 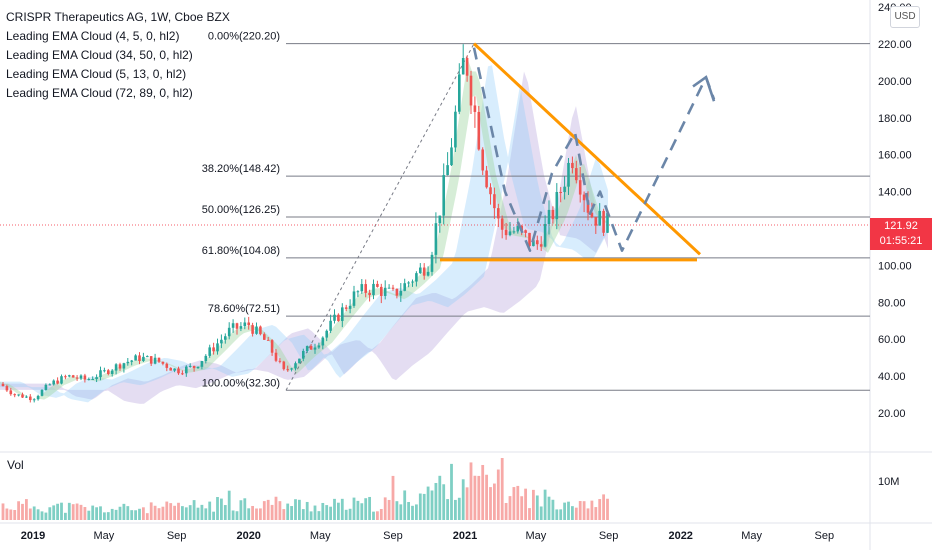 I want to click on indicator-ema-cloud-5-13: Leading EMA Cloud (5, 13, 0, hl2), so click(x=96, y=74).